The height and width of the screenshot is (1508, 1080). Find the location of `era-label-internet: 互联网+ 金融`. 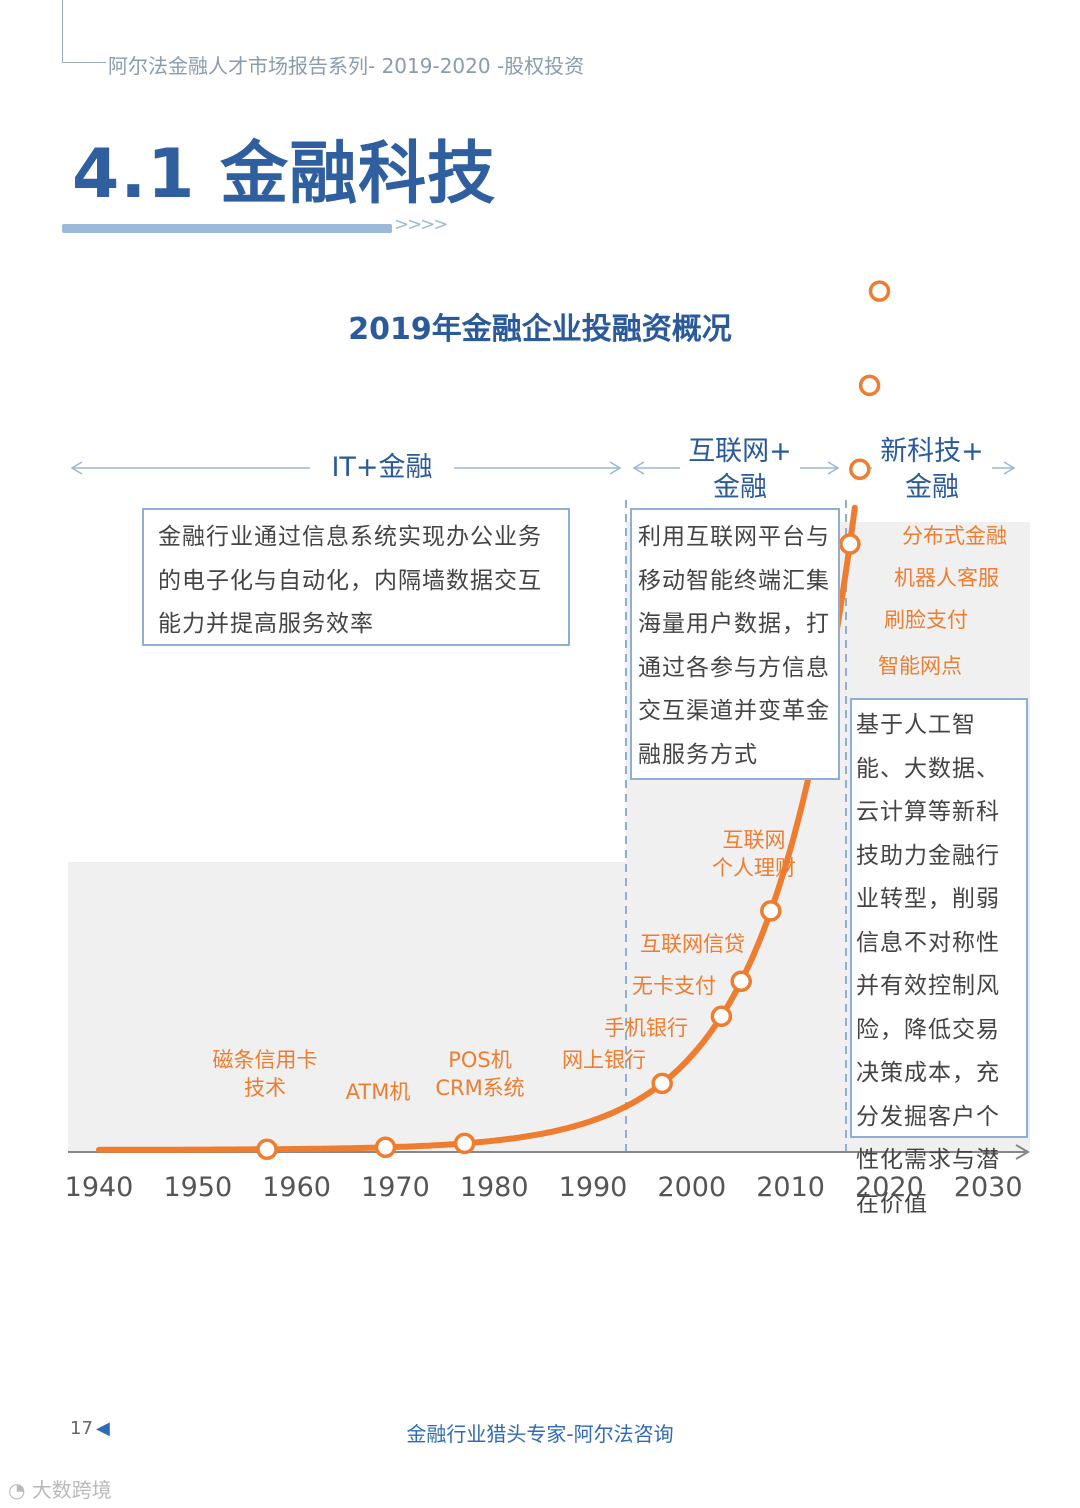

era-label-internet: 互联网+ 金融 is located at coordinates (740, 469).